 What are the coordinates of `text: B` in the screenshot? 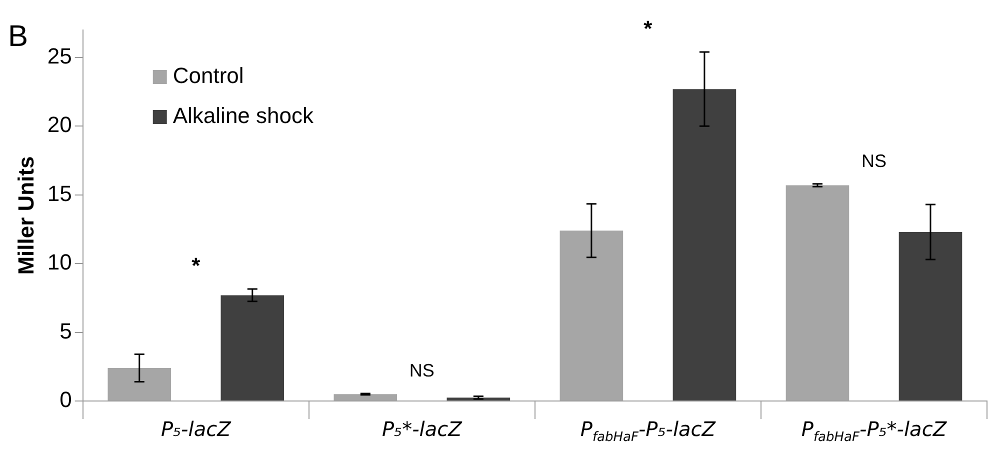 It's located at (18, 37).